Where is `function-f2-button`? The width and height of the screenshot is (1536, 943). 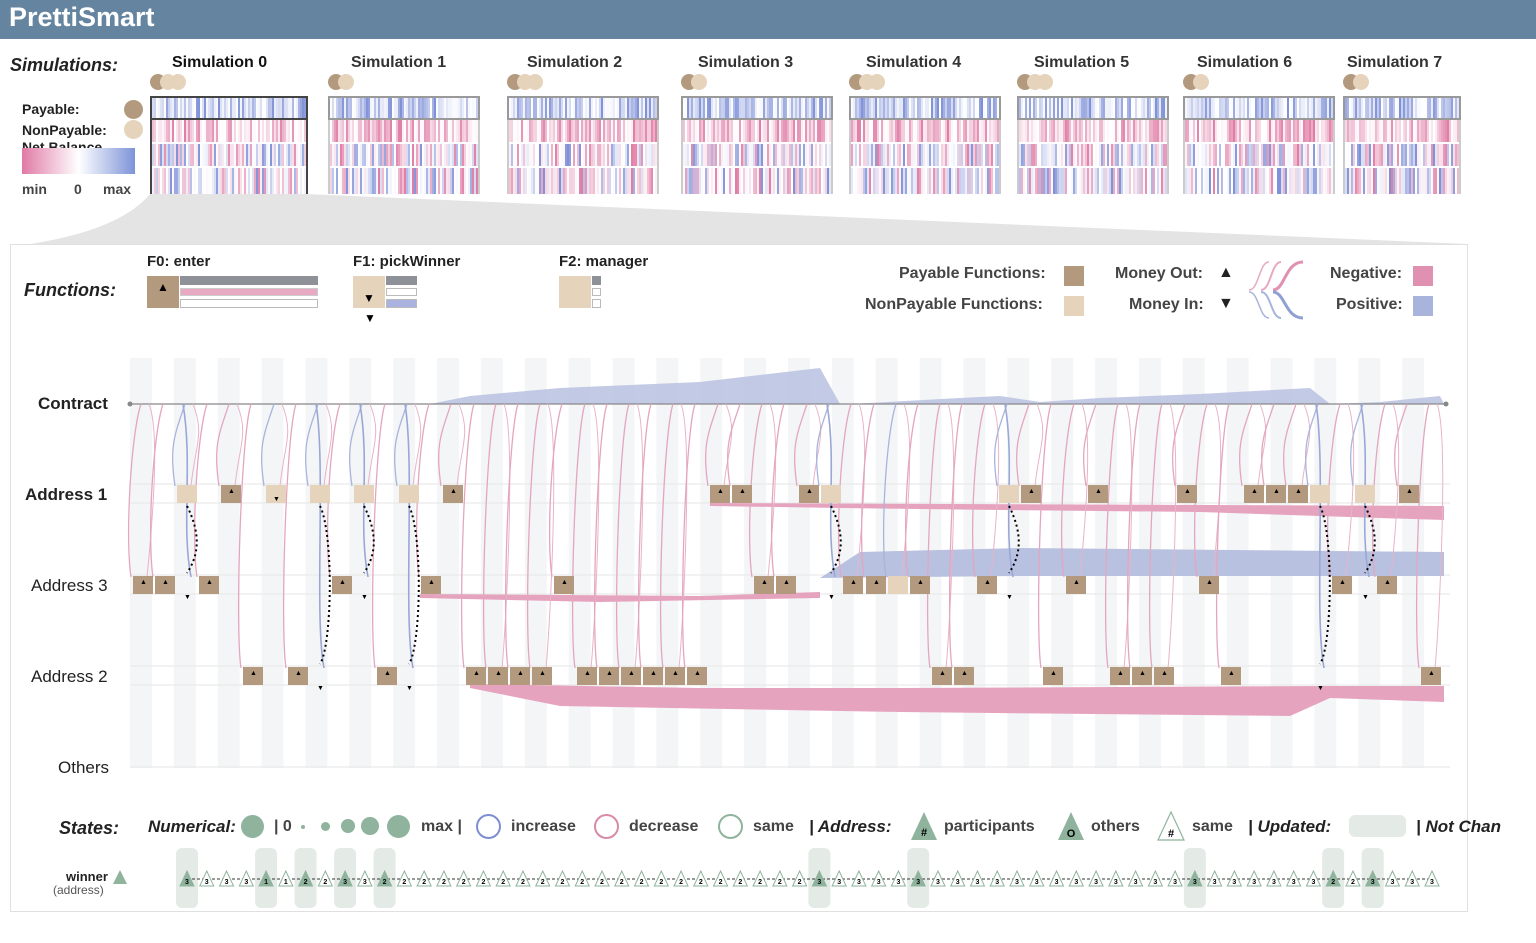
function-f2-button is located at coordinates (575, 292).